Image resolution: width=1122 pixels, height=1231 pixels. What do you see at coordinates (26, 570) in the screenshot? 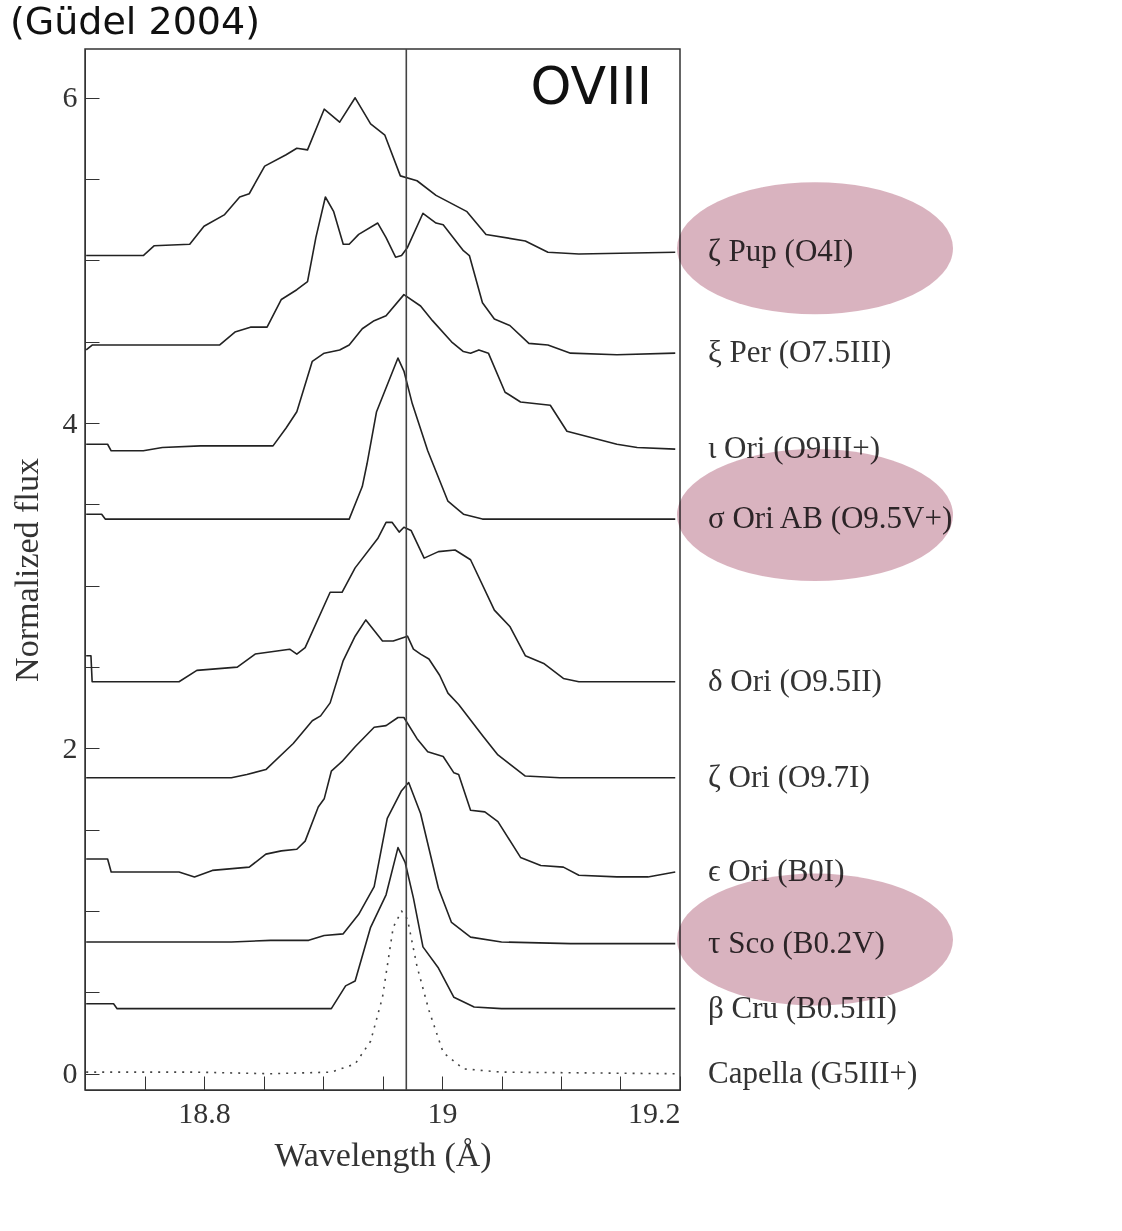
I see `y-axis-title: Normalized flux` at bounding box center [26, 570].